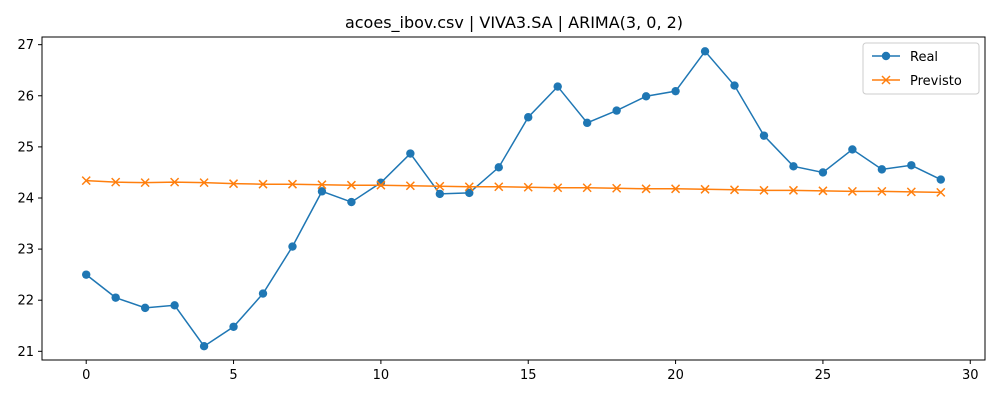 The height and width of the screenshot is (400, 1000). What do you see at coordinates (25, 45) in the screenshot?
I see `y-tick-label: 27` at bounding box center [25, 45].